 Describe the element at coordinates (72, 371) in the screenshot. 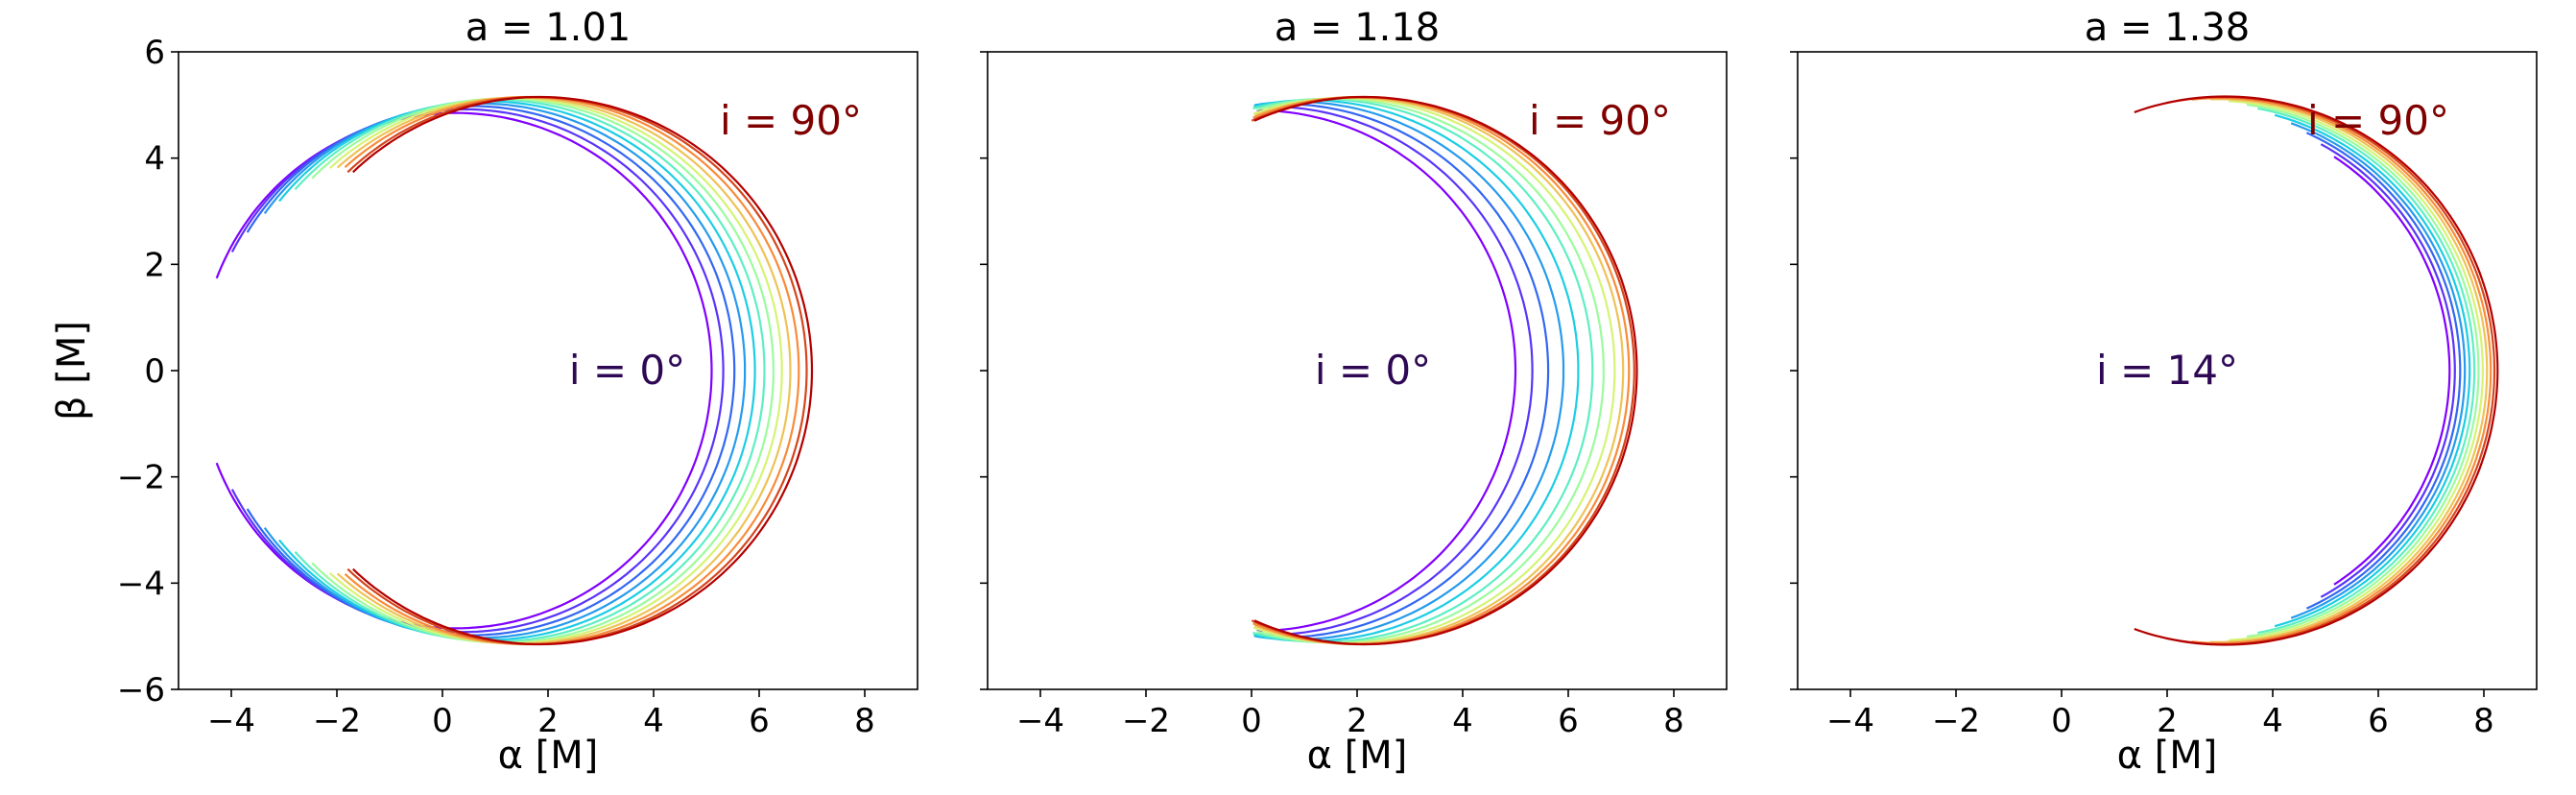

I see `y-axis-label: β [M]` at that location.